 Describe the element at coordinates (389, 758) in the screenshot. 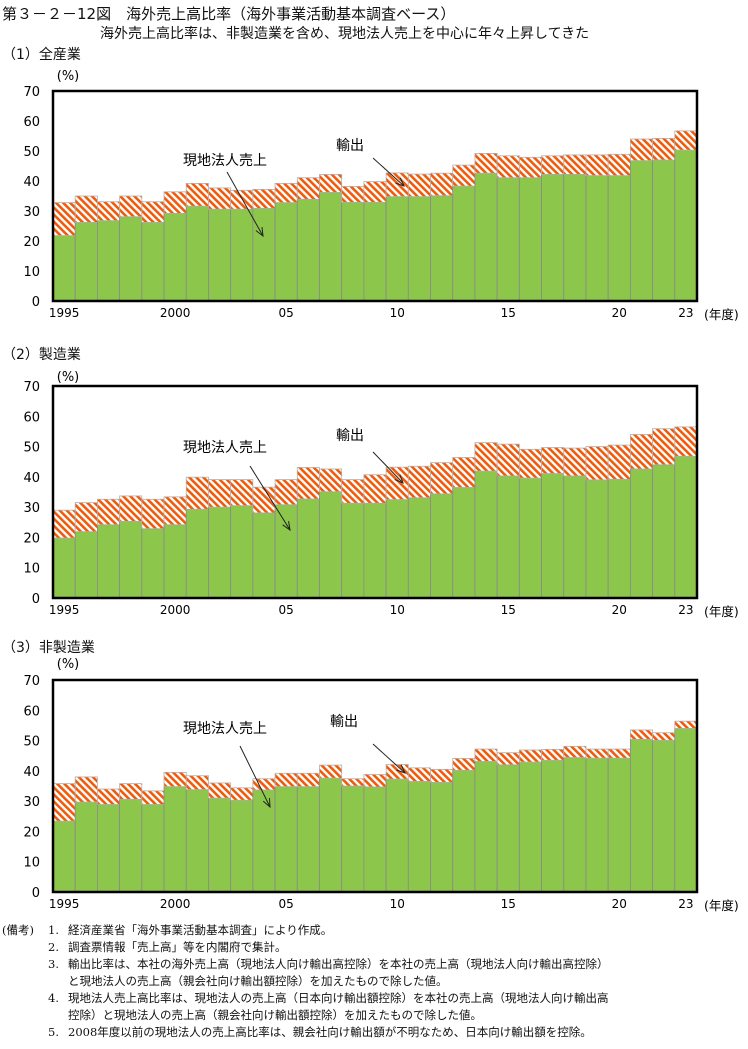

I see `exports-arrow` at that location.